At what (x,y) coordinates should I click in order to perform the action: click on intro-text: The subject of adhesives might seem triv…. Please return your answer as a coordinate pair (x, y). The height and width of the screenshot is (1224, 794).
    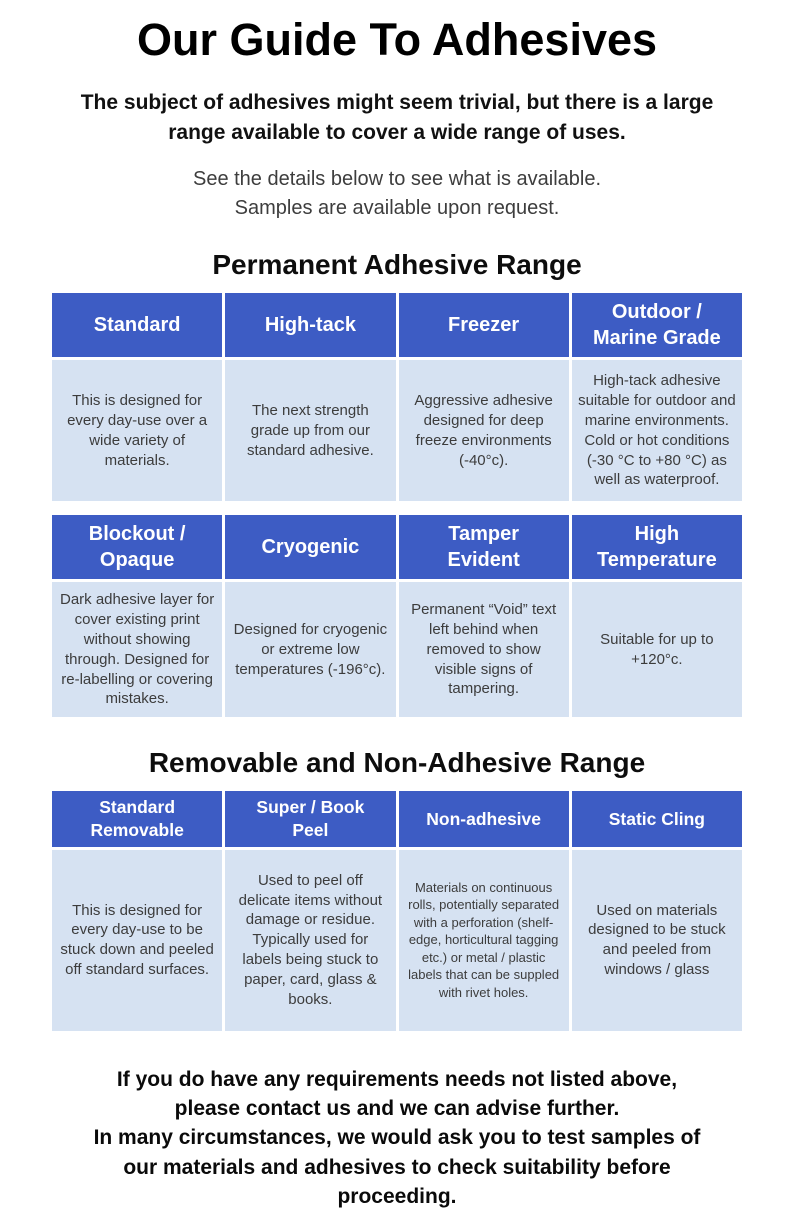
    Looking at the image, I should click on (397, 117).